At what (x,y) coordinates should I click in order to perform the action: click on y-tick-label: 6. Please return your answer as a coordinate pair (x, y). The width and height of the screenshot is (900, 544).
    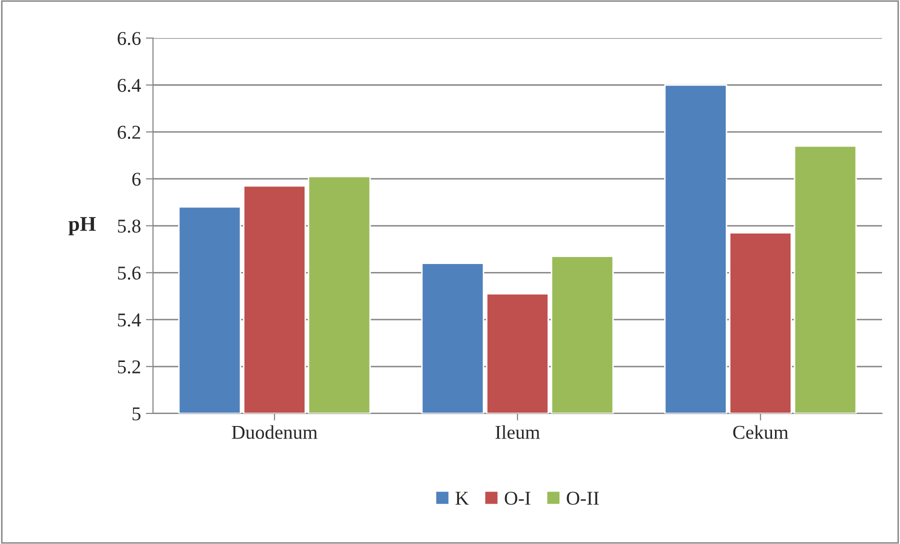
    Looking at the image, I should click on (136, 179).